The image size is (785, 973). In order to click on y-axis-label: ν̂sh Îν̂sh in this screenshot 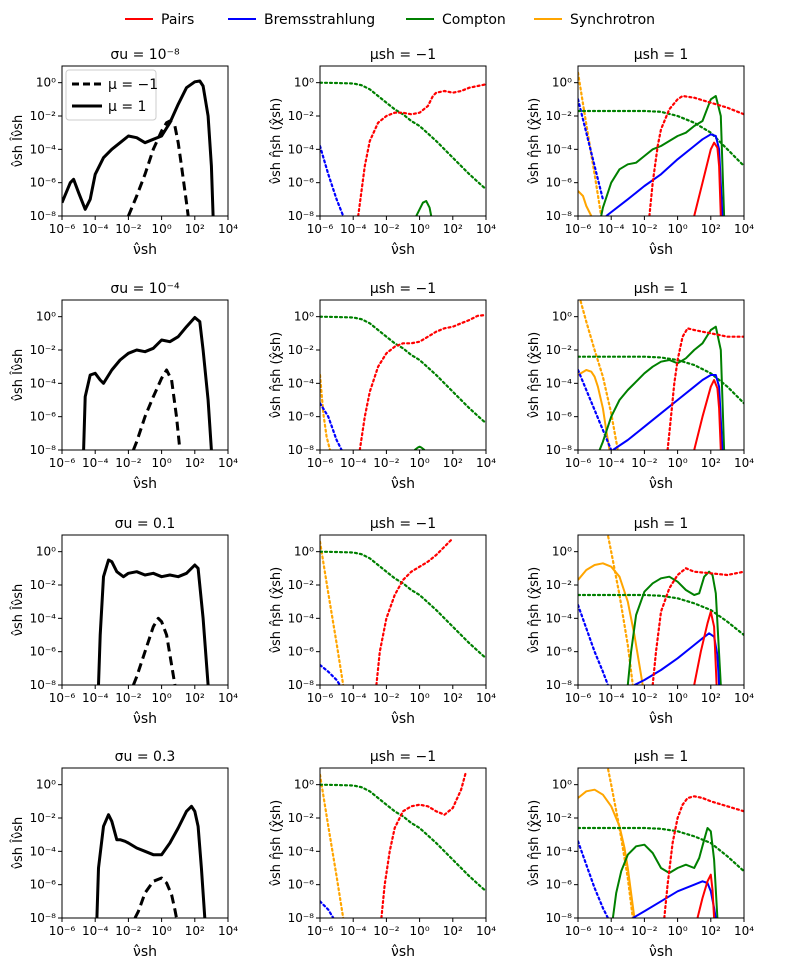, I will do `click(18, 610)`.